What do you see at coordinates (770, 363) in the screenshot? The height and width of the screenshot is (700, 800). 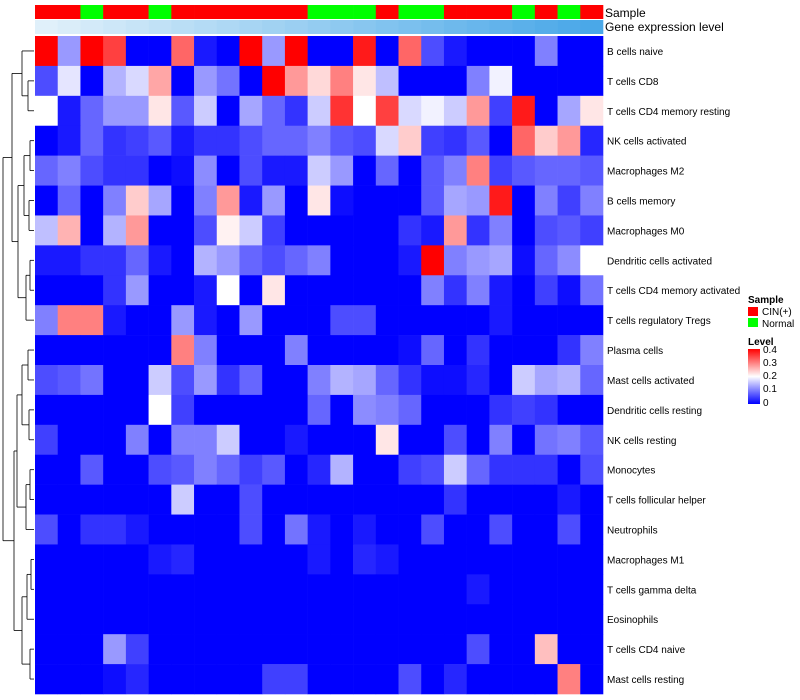 I see `level-tick: 0.3` at bounding box center [770, 363].